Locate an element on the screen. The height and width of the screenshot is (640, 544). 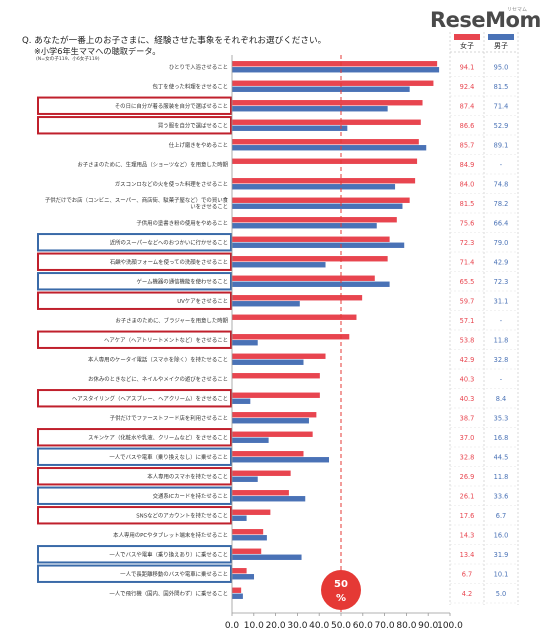
data-label-girls: 94.1 is located at coordinates (467, 67).